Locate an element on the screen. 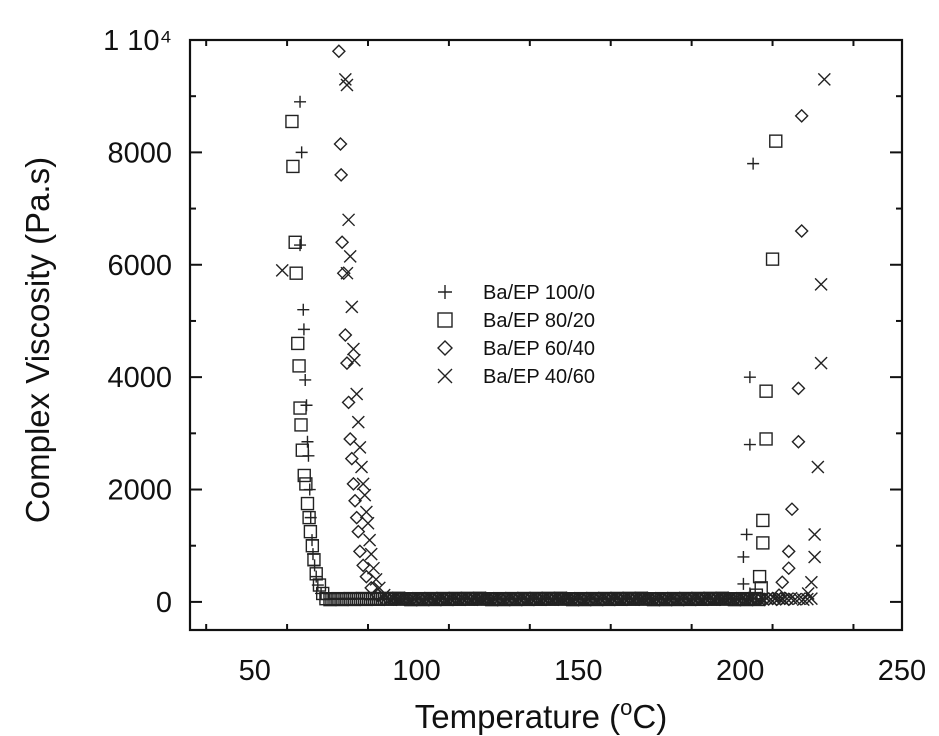 The height and width of the screenshot is (736, 939). legend-marker-cross is located at coordinates (445, 376).